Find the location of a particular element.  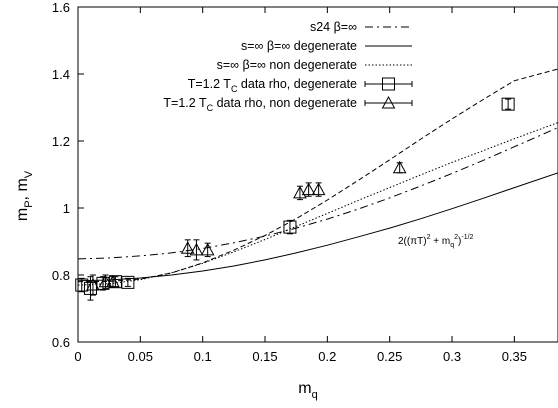

legend-label-rest: data rho, non degenerate is located at coordinates (285, 103).